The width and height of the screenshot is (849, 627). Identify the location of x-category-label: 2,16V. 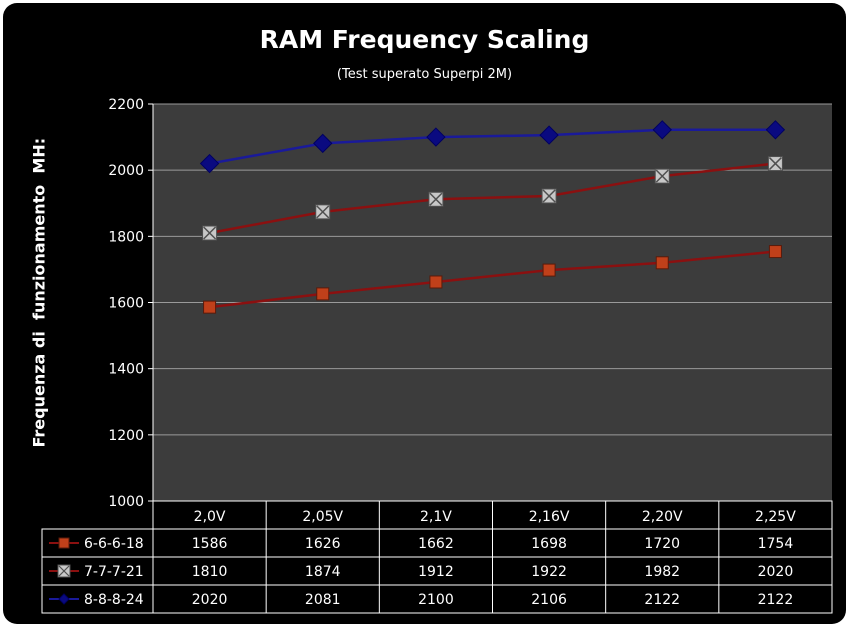
(549, 517).